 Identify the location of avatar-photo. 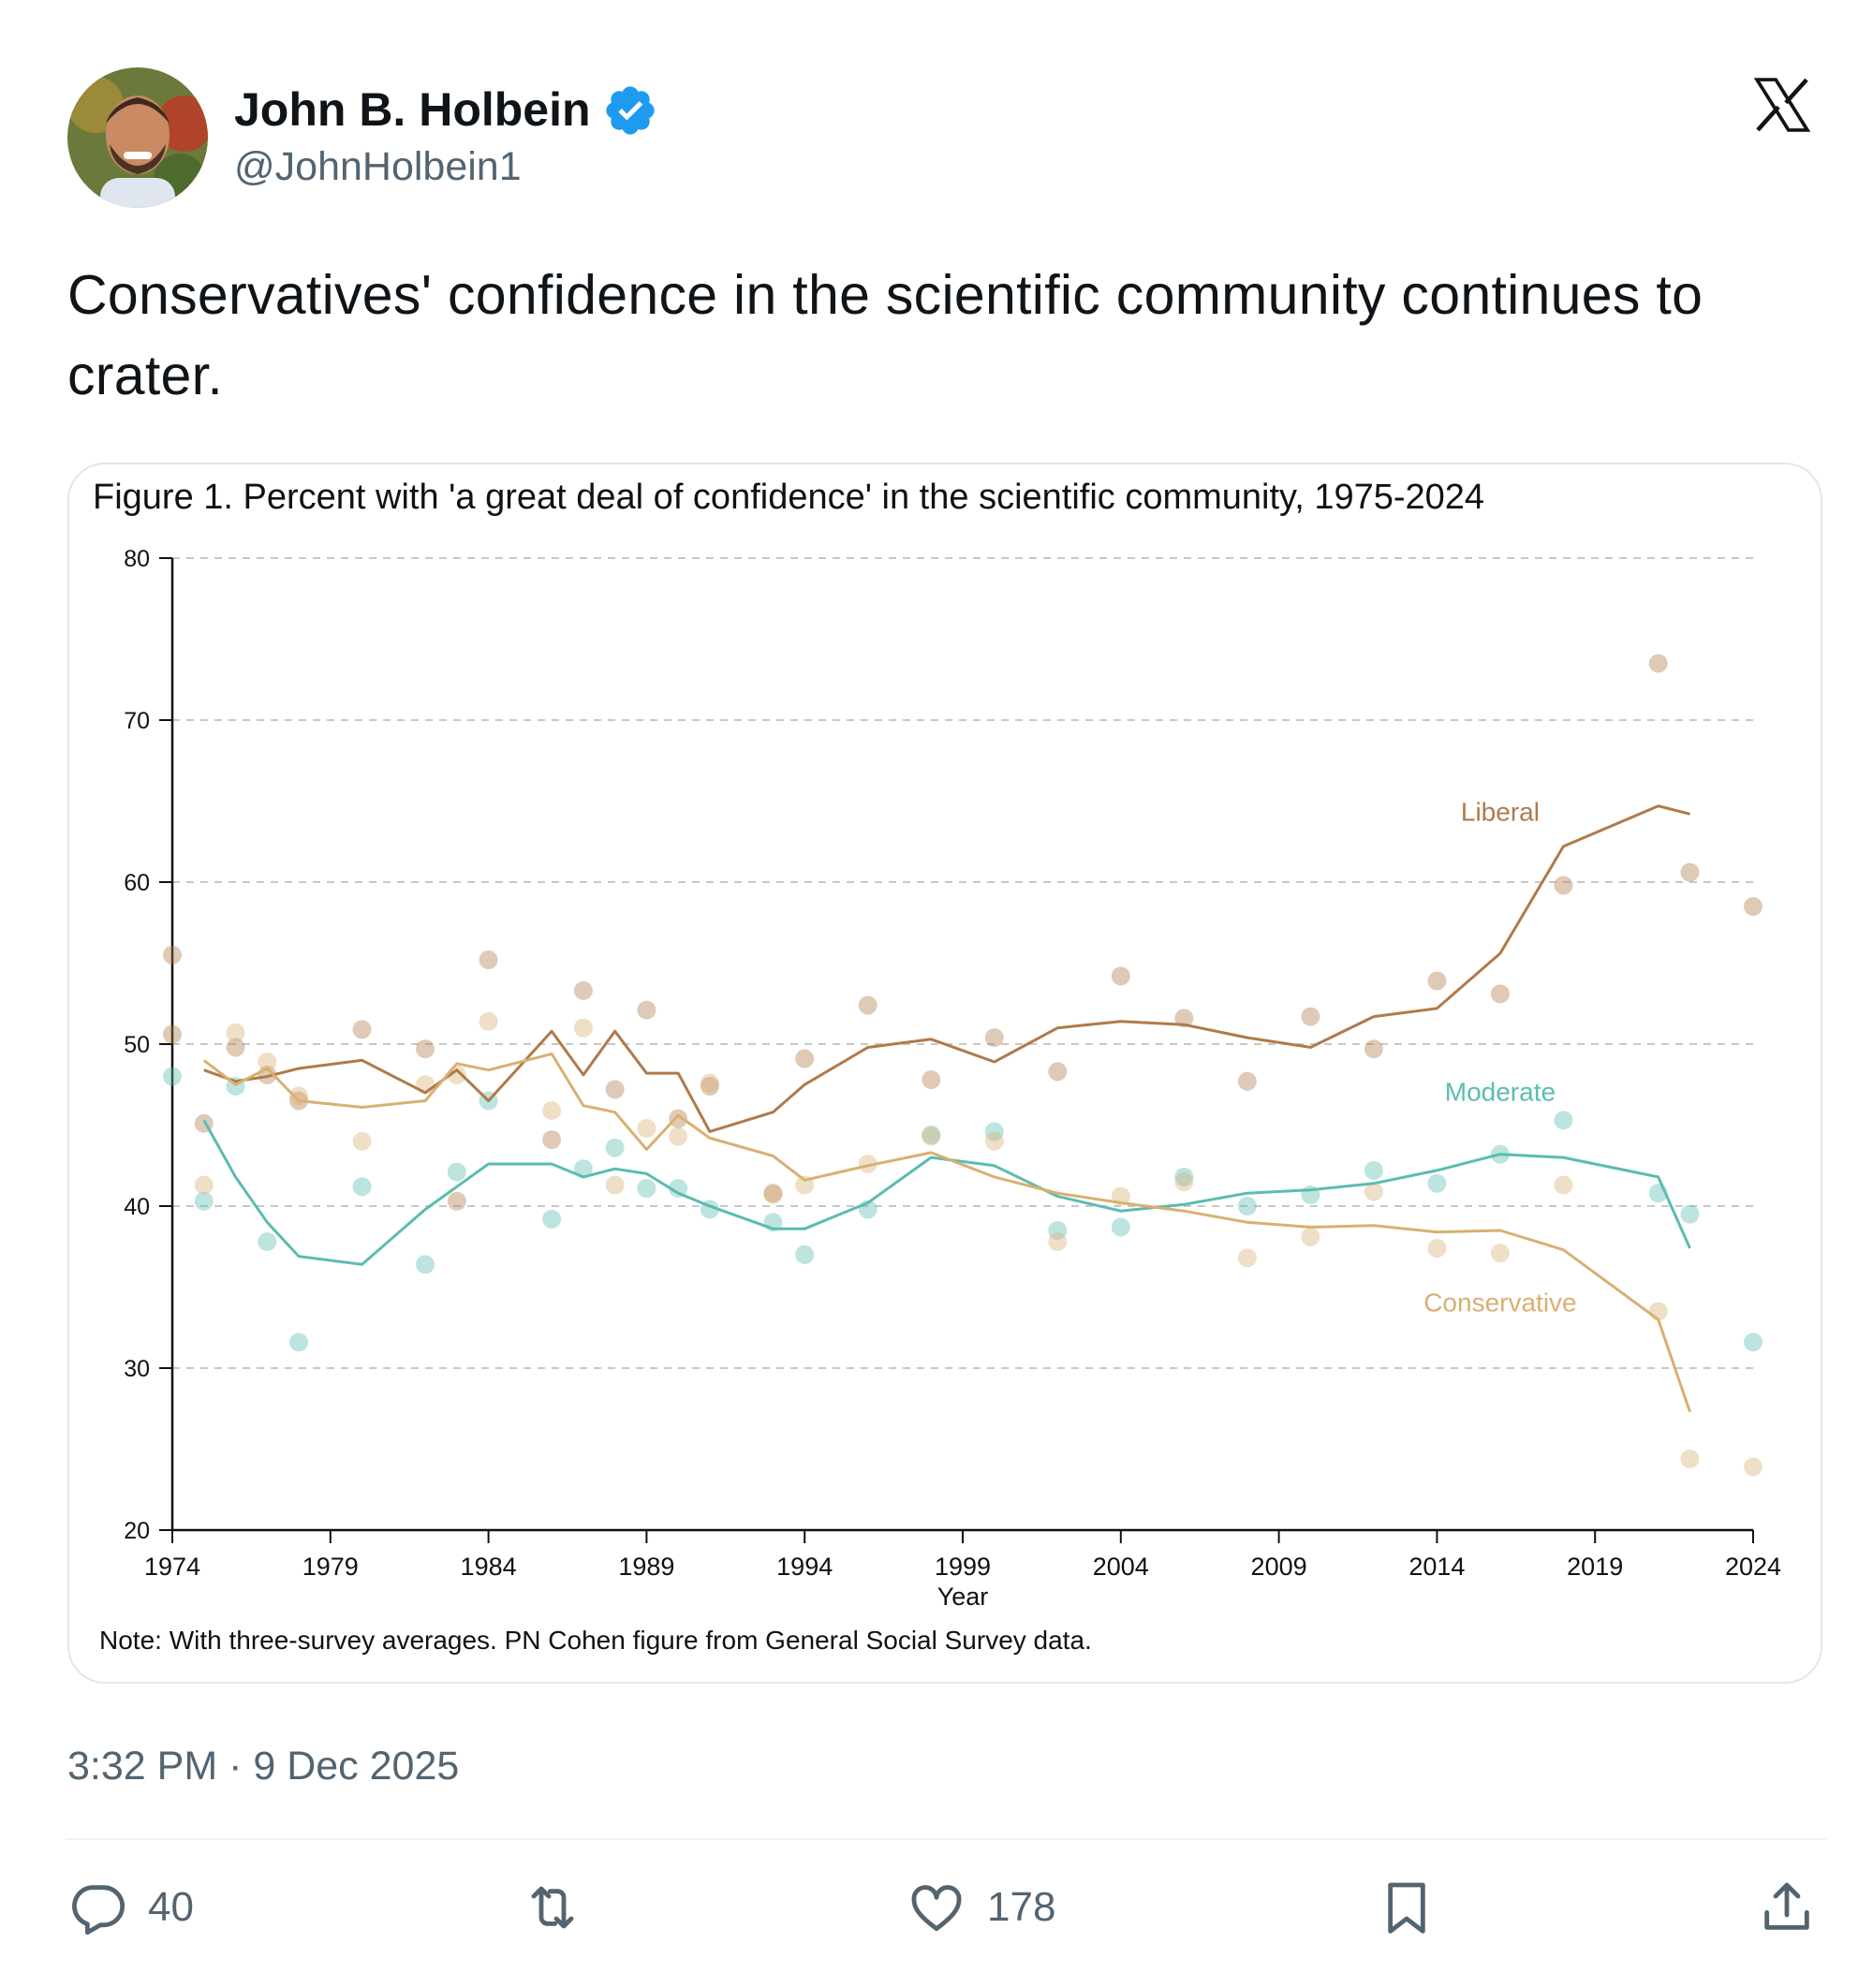
(138, 137).